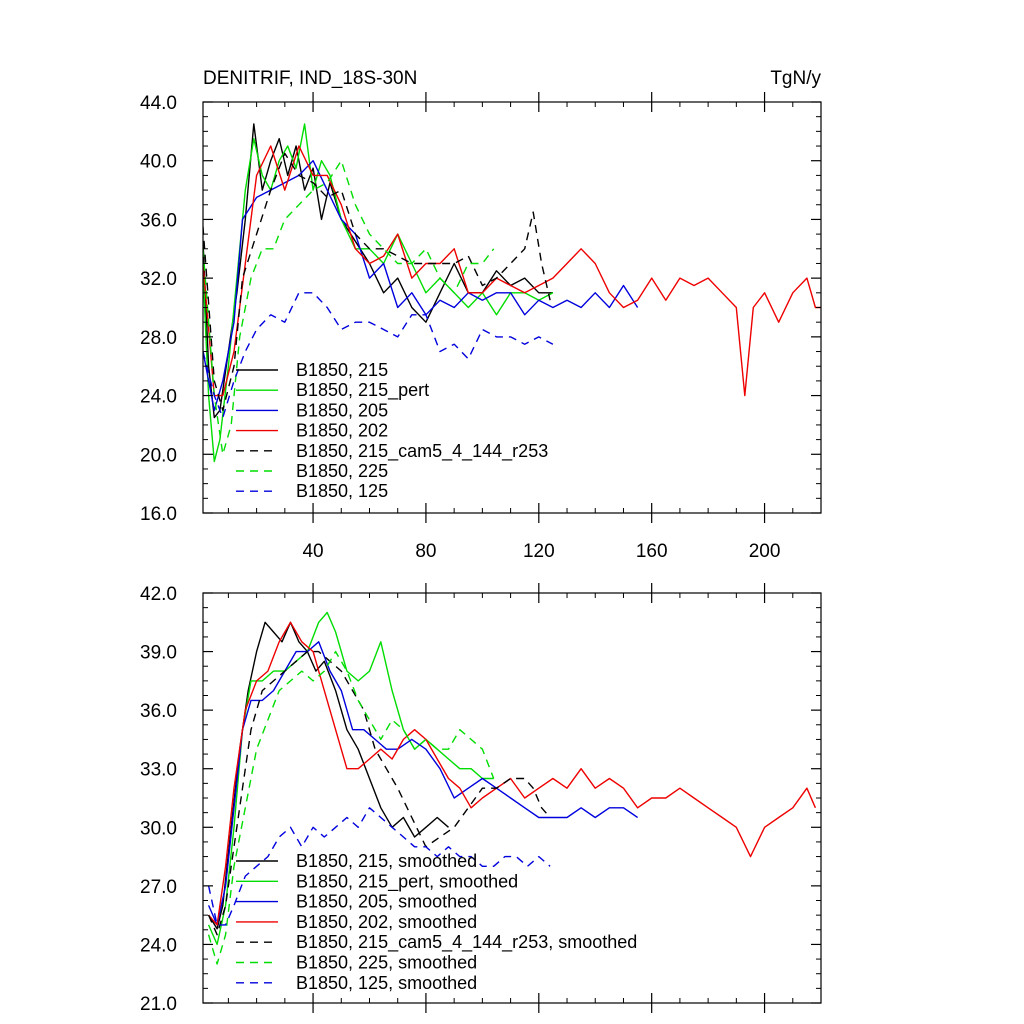 The image size is (1024, 1024). What do you see at coordinates (342, 410) in the screenshot?
I see `legend-label: B1850, 205` at bounding box center [342, 410].